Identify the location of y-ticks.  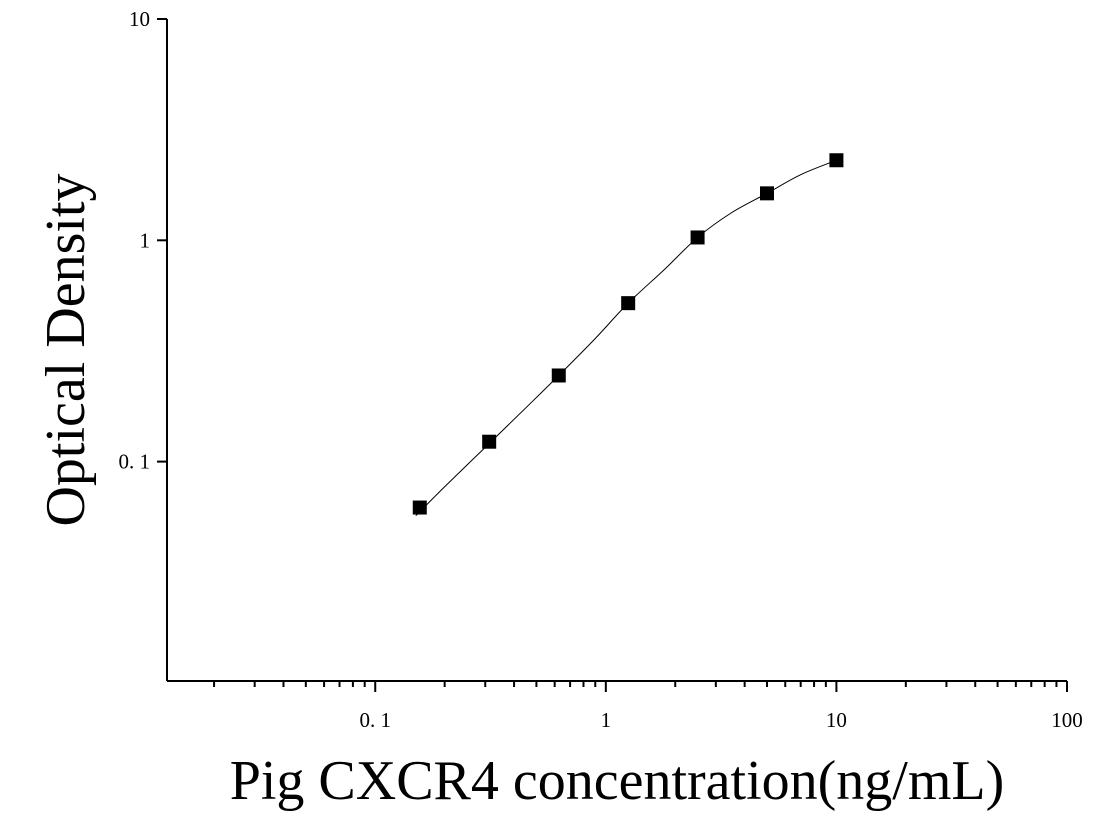
(162, 240).